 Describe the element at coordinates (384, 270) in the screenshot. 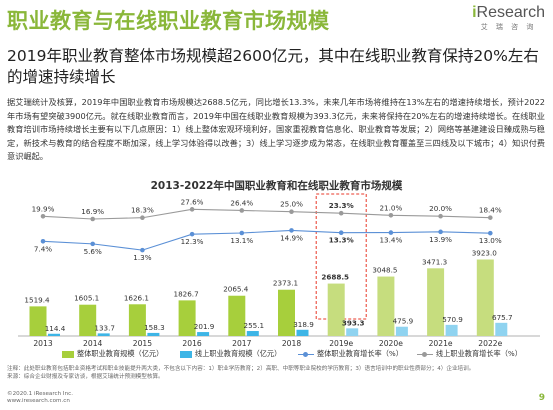

I see `bar-total-label: 3048.5` at that location.